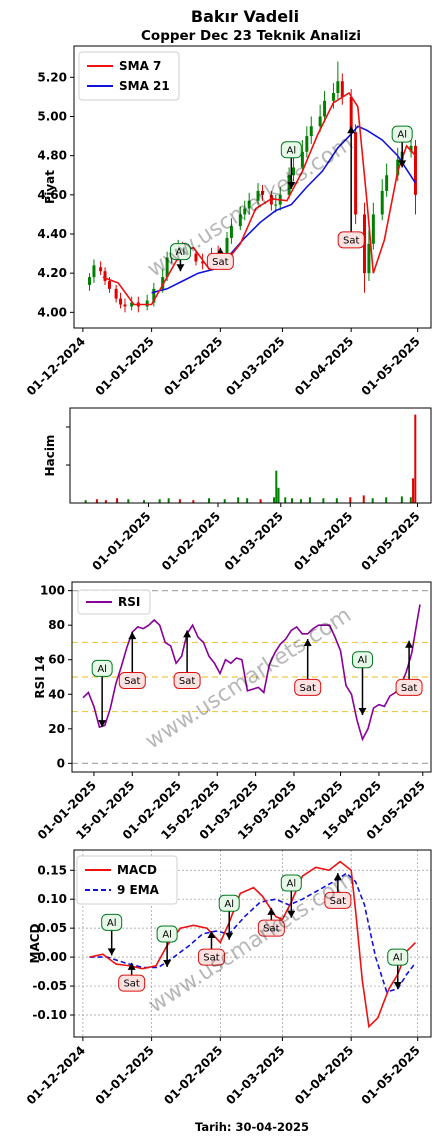 The width and height of the screenshot is (438, 1142). What do you see at coordinates (127, 880) in the screenshot?
I see `macd-legend-box` at bounding box center [127, 880].